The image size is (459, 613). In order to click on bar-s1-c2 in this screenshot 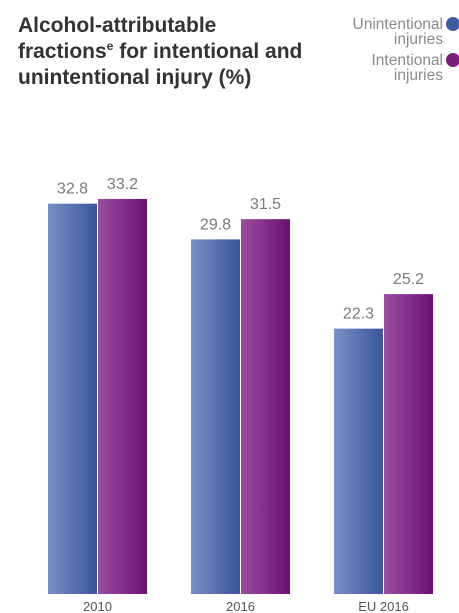, I will do `click(408, 444)`.